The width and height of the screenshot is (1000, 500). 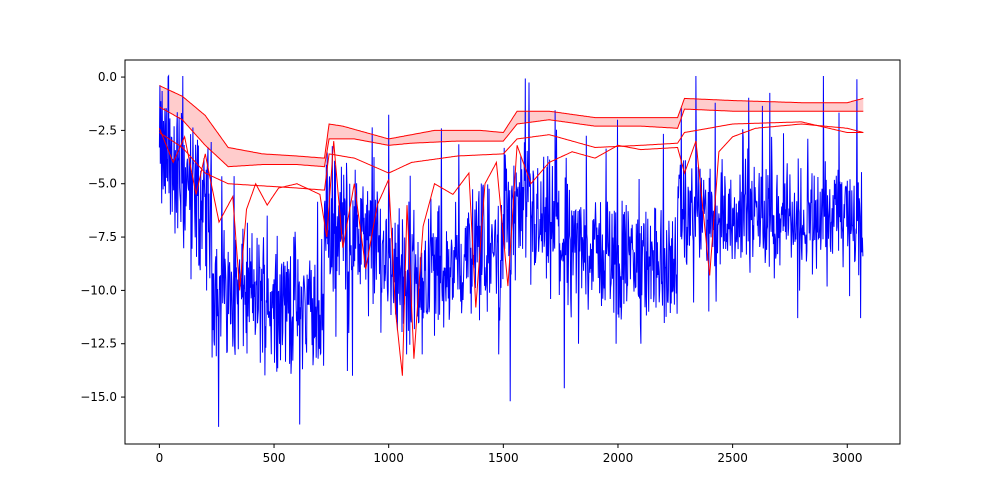 What do you see at coordinates (618, 458) in the screenshot?
I see `x-tick-label: 2000` at bounding box center [618, 458].